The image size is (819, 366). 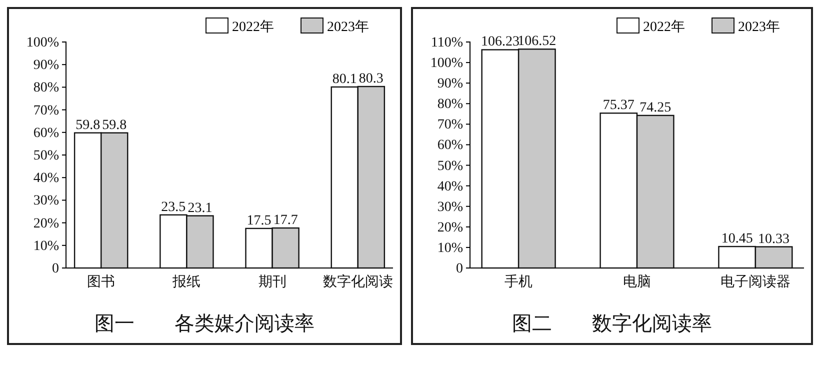 I want to click on x-tick-label: 电脑, so click(x=637, y=282).